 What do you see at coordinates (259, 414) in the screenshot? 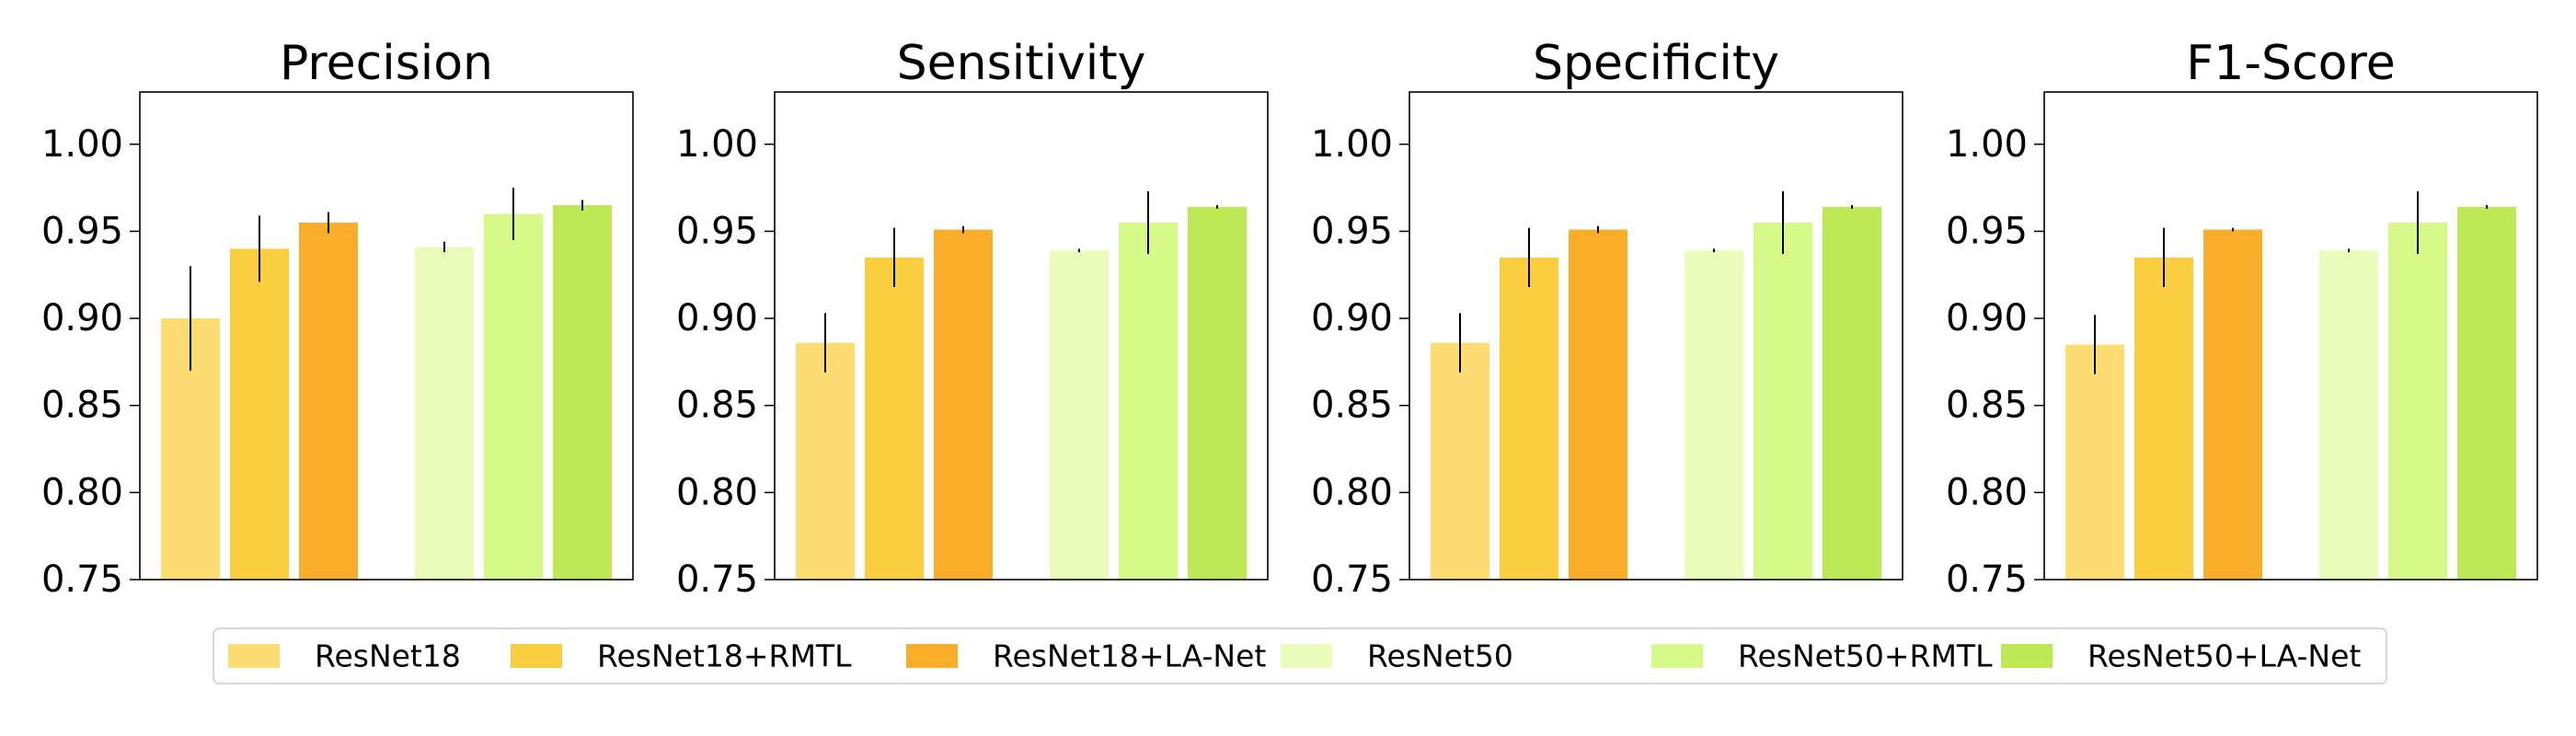
I see `bar: ResNet18+RMTL: 0.94` at bounding box center [259, 414].